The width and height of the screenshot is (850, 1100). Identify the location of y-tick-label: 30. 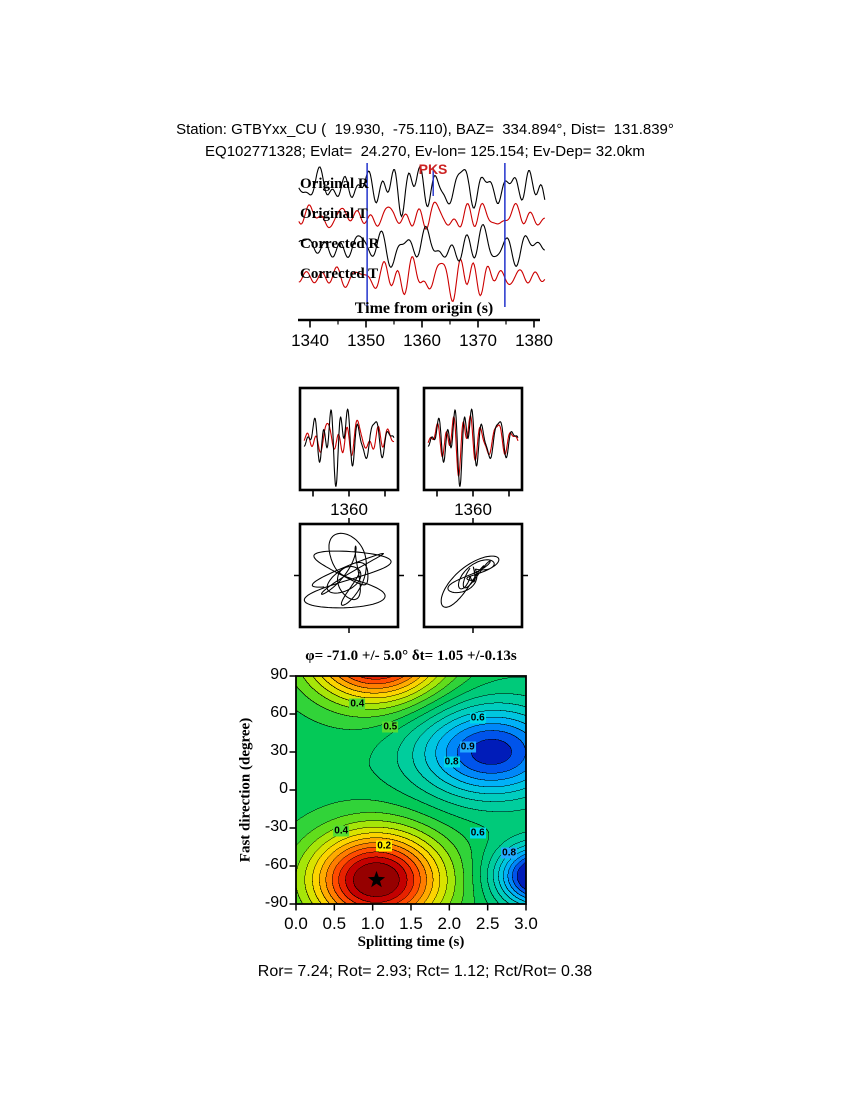
(279, 750).